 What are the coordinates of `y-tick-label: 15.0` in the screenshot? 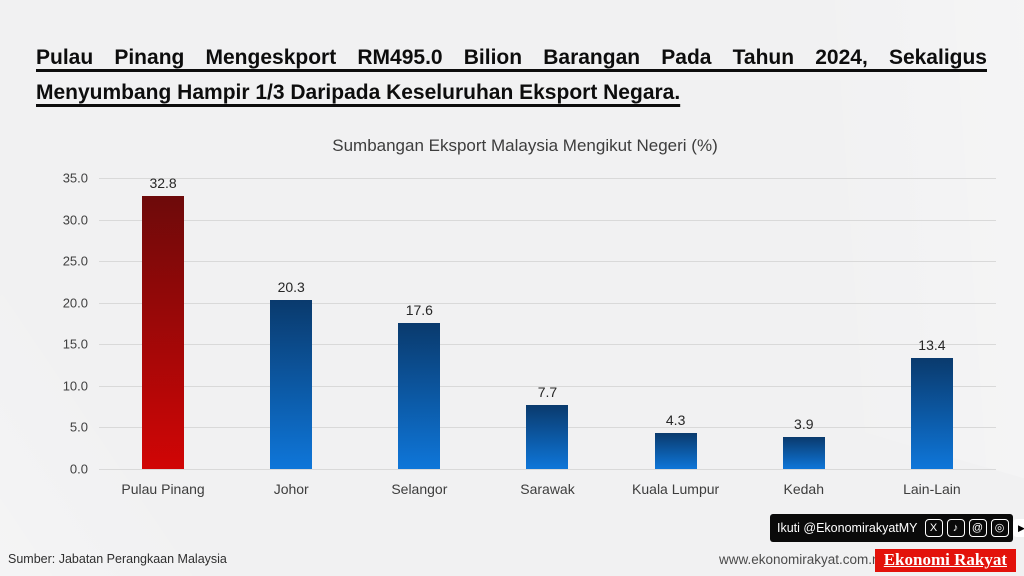 It's located at (75, 344).